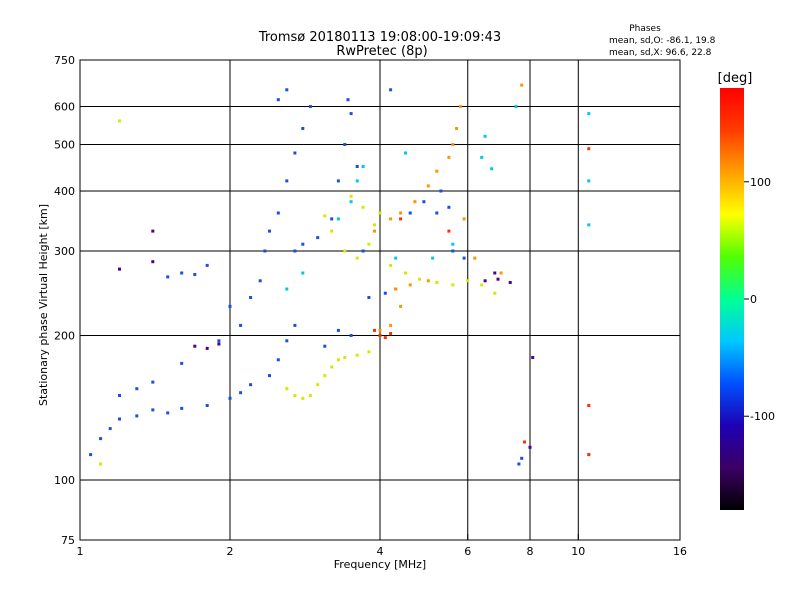  I want to click on x-tick-label: 16, so click(680, 551).